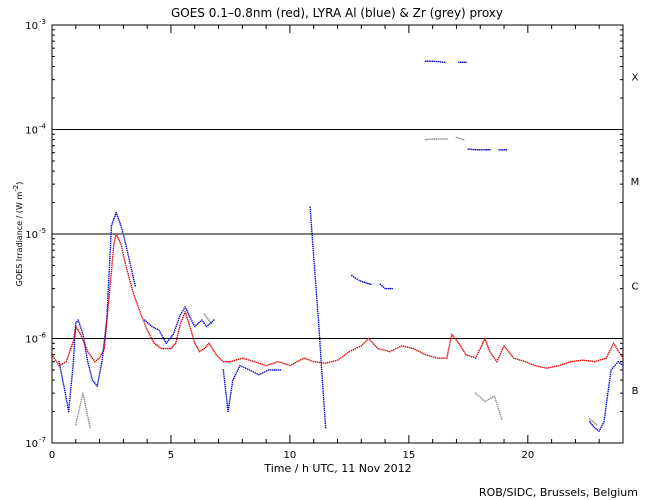 This screenshot has width=650, height=500. Describe the element at coordinates (635, 235) in the screenshot. I see `flare-class-labels: B C M X` at that location.